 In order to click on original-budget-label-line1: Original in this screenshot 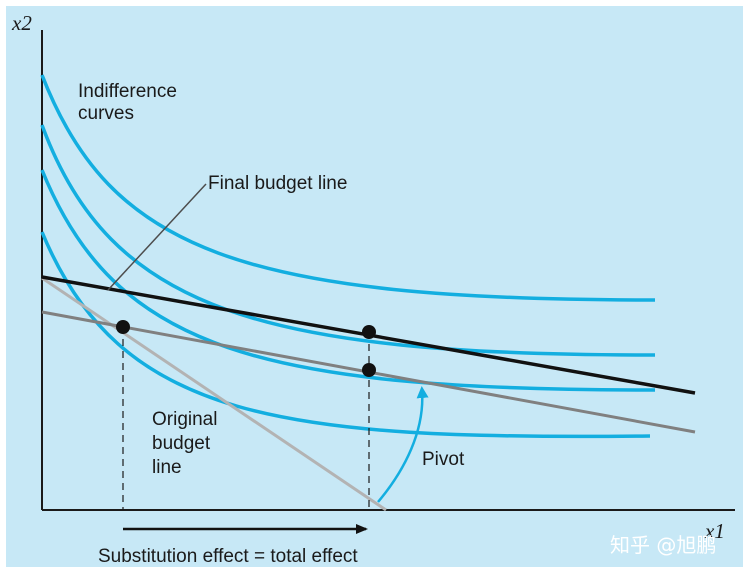, I will do `click(184, 419)`.